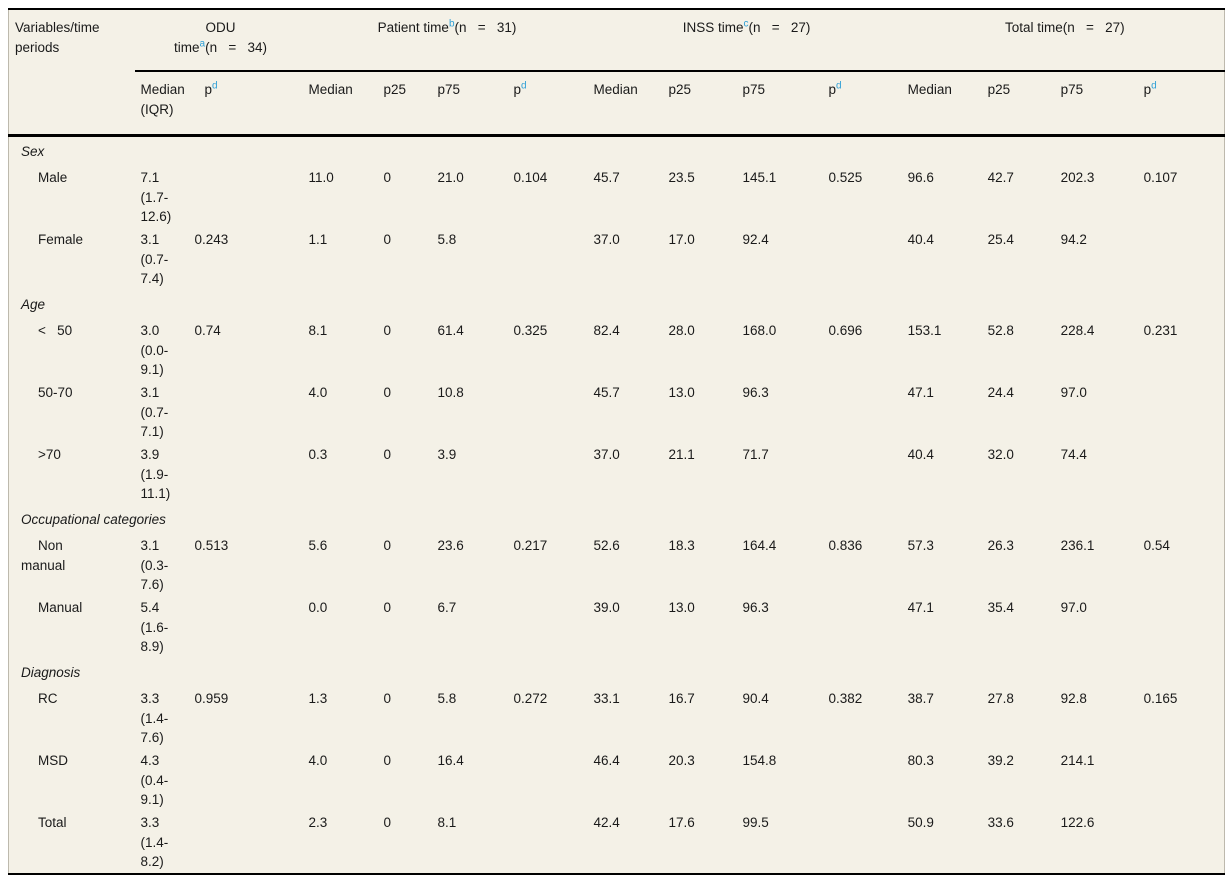 The width and height of the screenshot is (1232, 885). Describe the element at coordinates (1000, 454) in the screenshot. I see `cell-total-p25: 32.0` at that location.